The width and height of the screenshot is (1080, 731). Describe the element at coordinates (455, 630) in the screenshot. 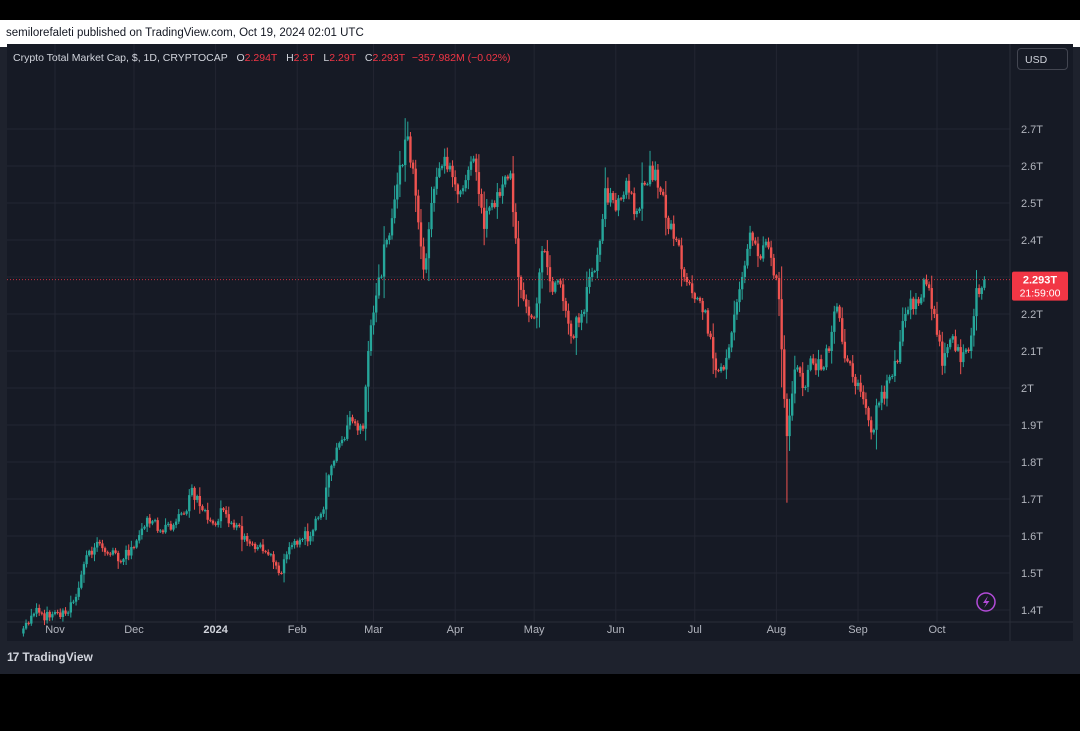

I see `time-axis-label: Apr` at that location.